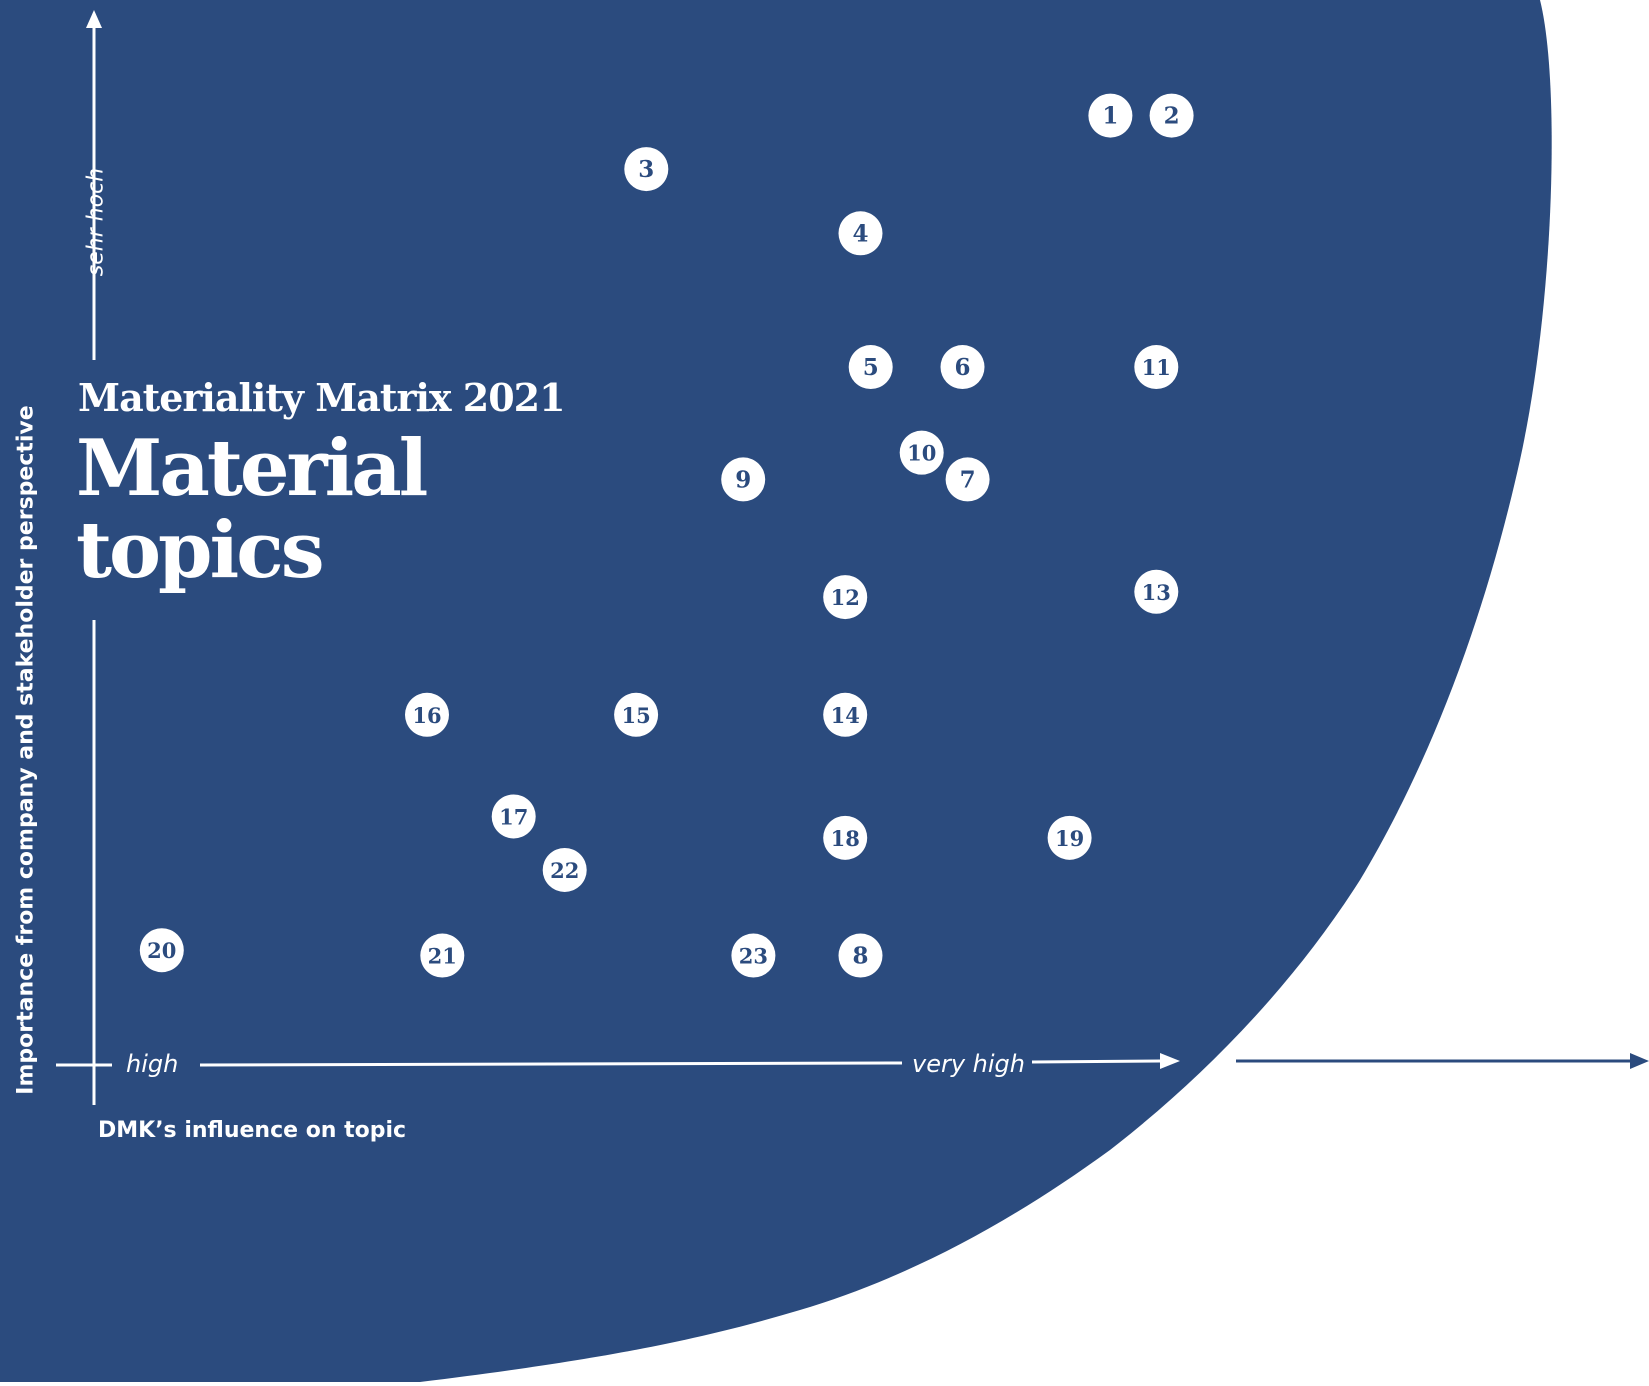  I want to click on data-point-label: 12, so click(845, 597).